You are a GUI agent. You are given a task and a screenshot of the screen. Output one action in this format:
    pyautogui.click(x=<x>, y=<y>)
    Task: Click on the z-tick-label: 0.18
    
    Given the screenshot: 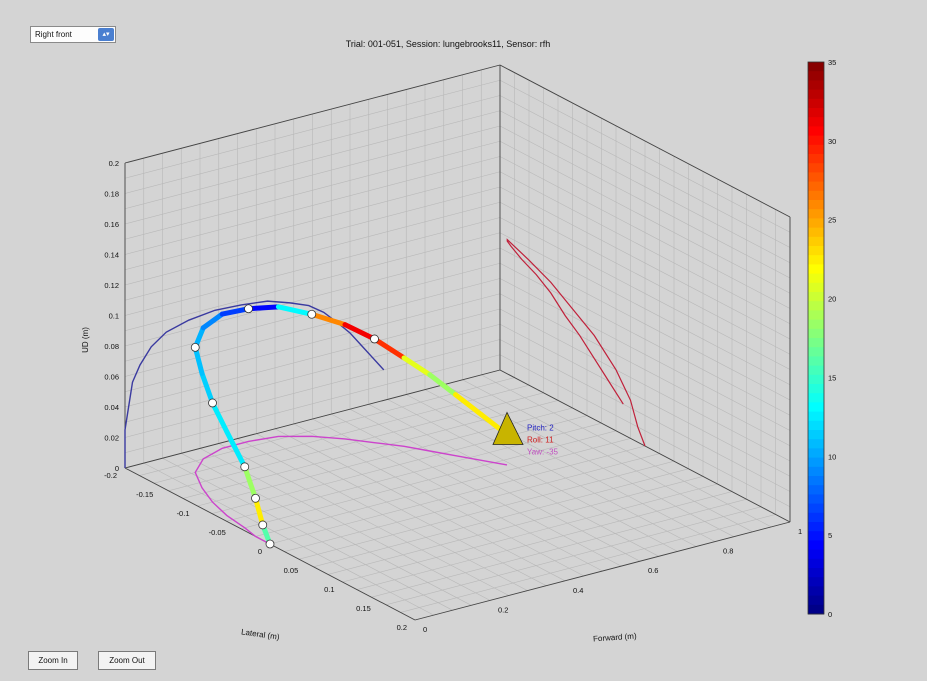 What is the action you would take?
    pyautogui.click(x=111, y=194)
    